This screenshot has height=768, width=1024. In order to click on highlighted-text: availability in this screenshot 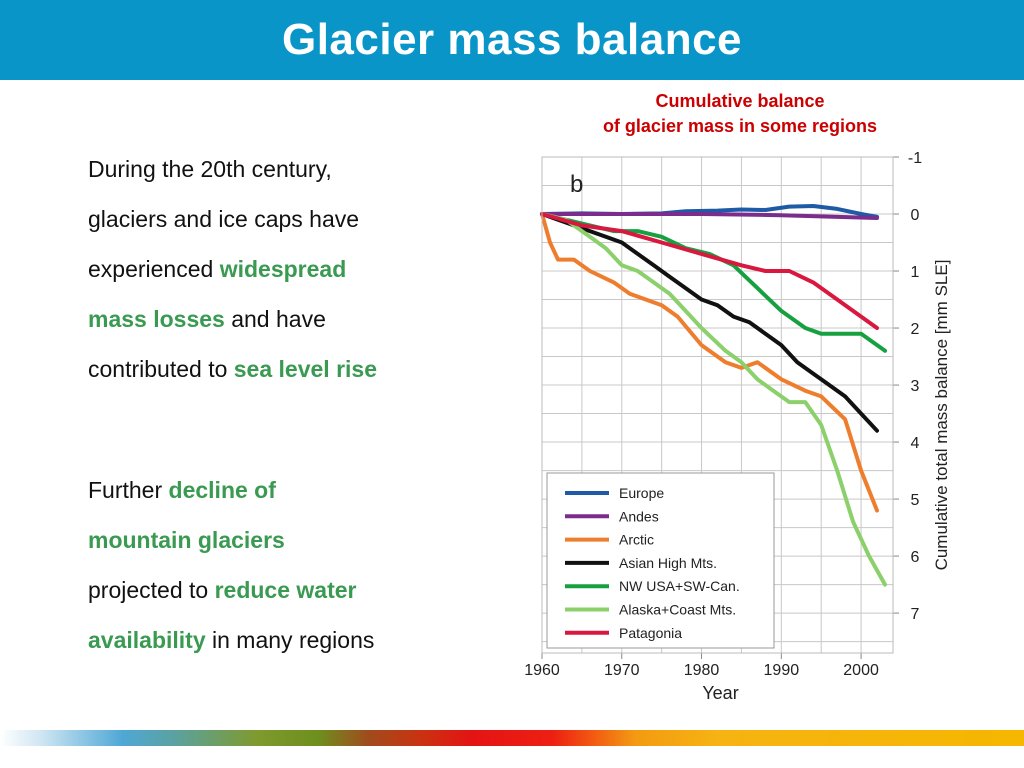, I will do `click(147, 640)`.